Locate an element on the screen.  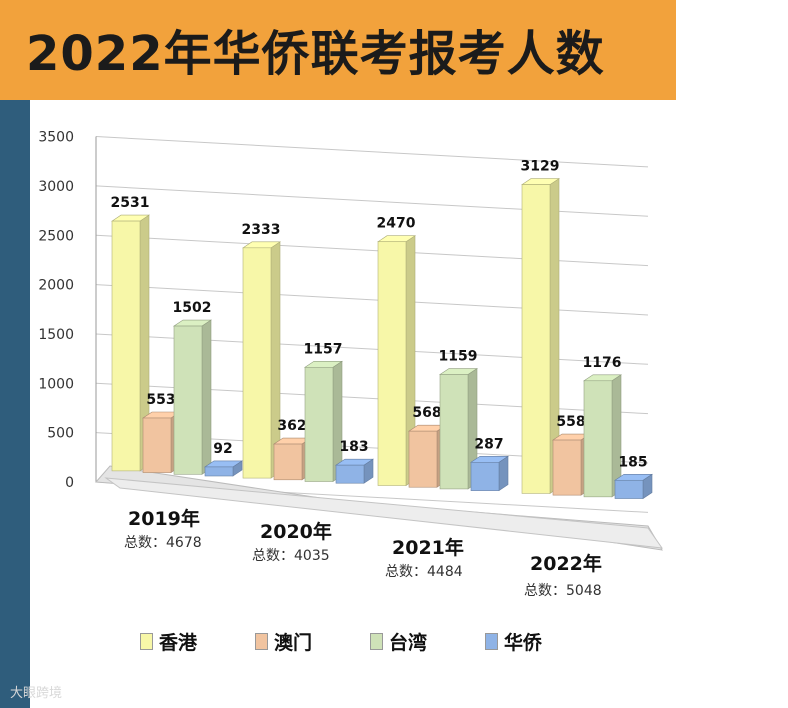
y-tick-label: 1500 is located at coordinates (56, 335).